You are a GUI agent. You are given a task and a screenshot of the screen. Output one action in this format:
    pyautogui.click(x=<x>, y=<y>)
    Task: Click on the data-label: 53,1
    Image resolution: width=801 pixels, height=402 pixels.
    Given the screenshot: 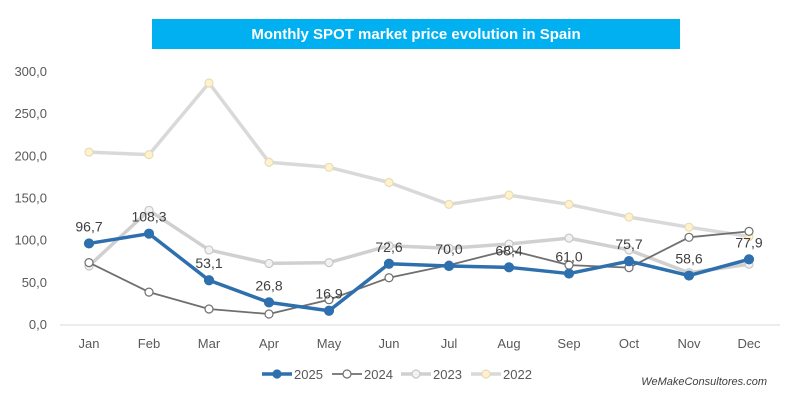 What is the action you would take?
    pyautogui.click(x=208, y=263)
    